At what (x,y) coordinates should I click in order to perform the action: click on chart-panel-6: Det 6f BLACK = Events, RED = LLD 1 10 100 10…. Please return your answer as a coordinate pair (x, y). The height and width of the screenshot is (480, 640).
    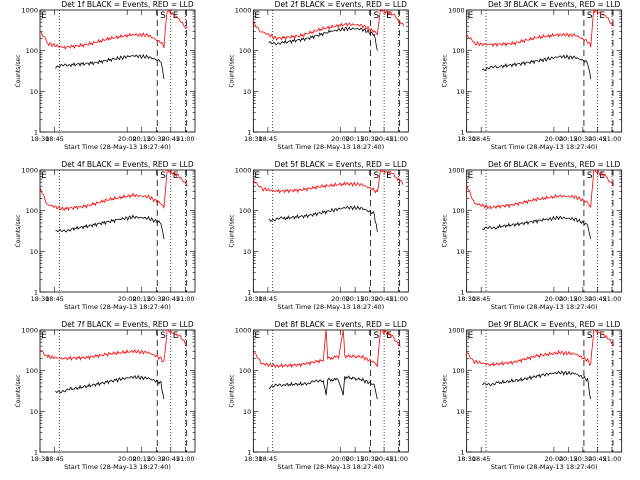
    Looking at the image, I should click on (532, 235).